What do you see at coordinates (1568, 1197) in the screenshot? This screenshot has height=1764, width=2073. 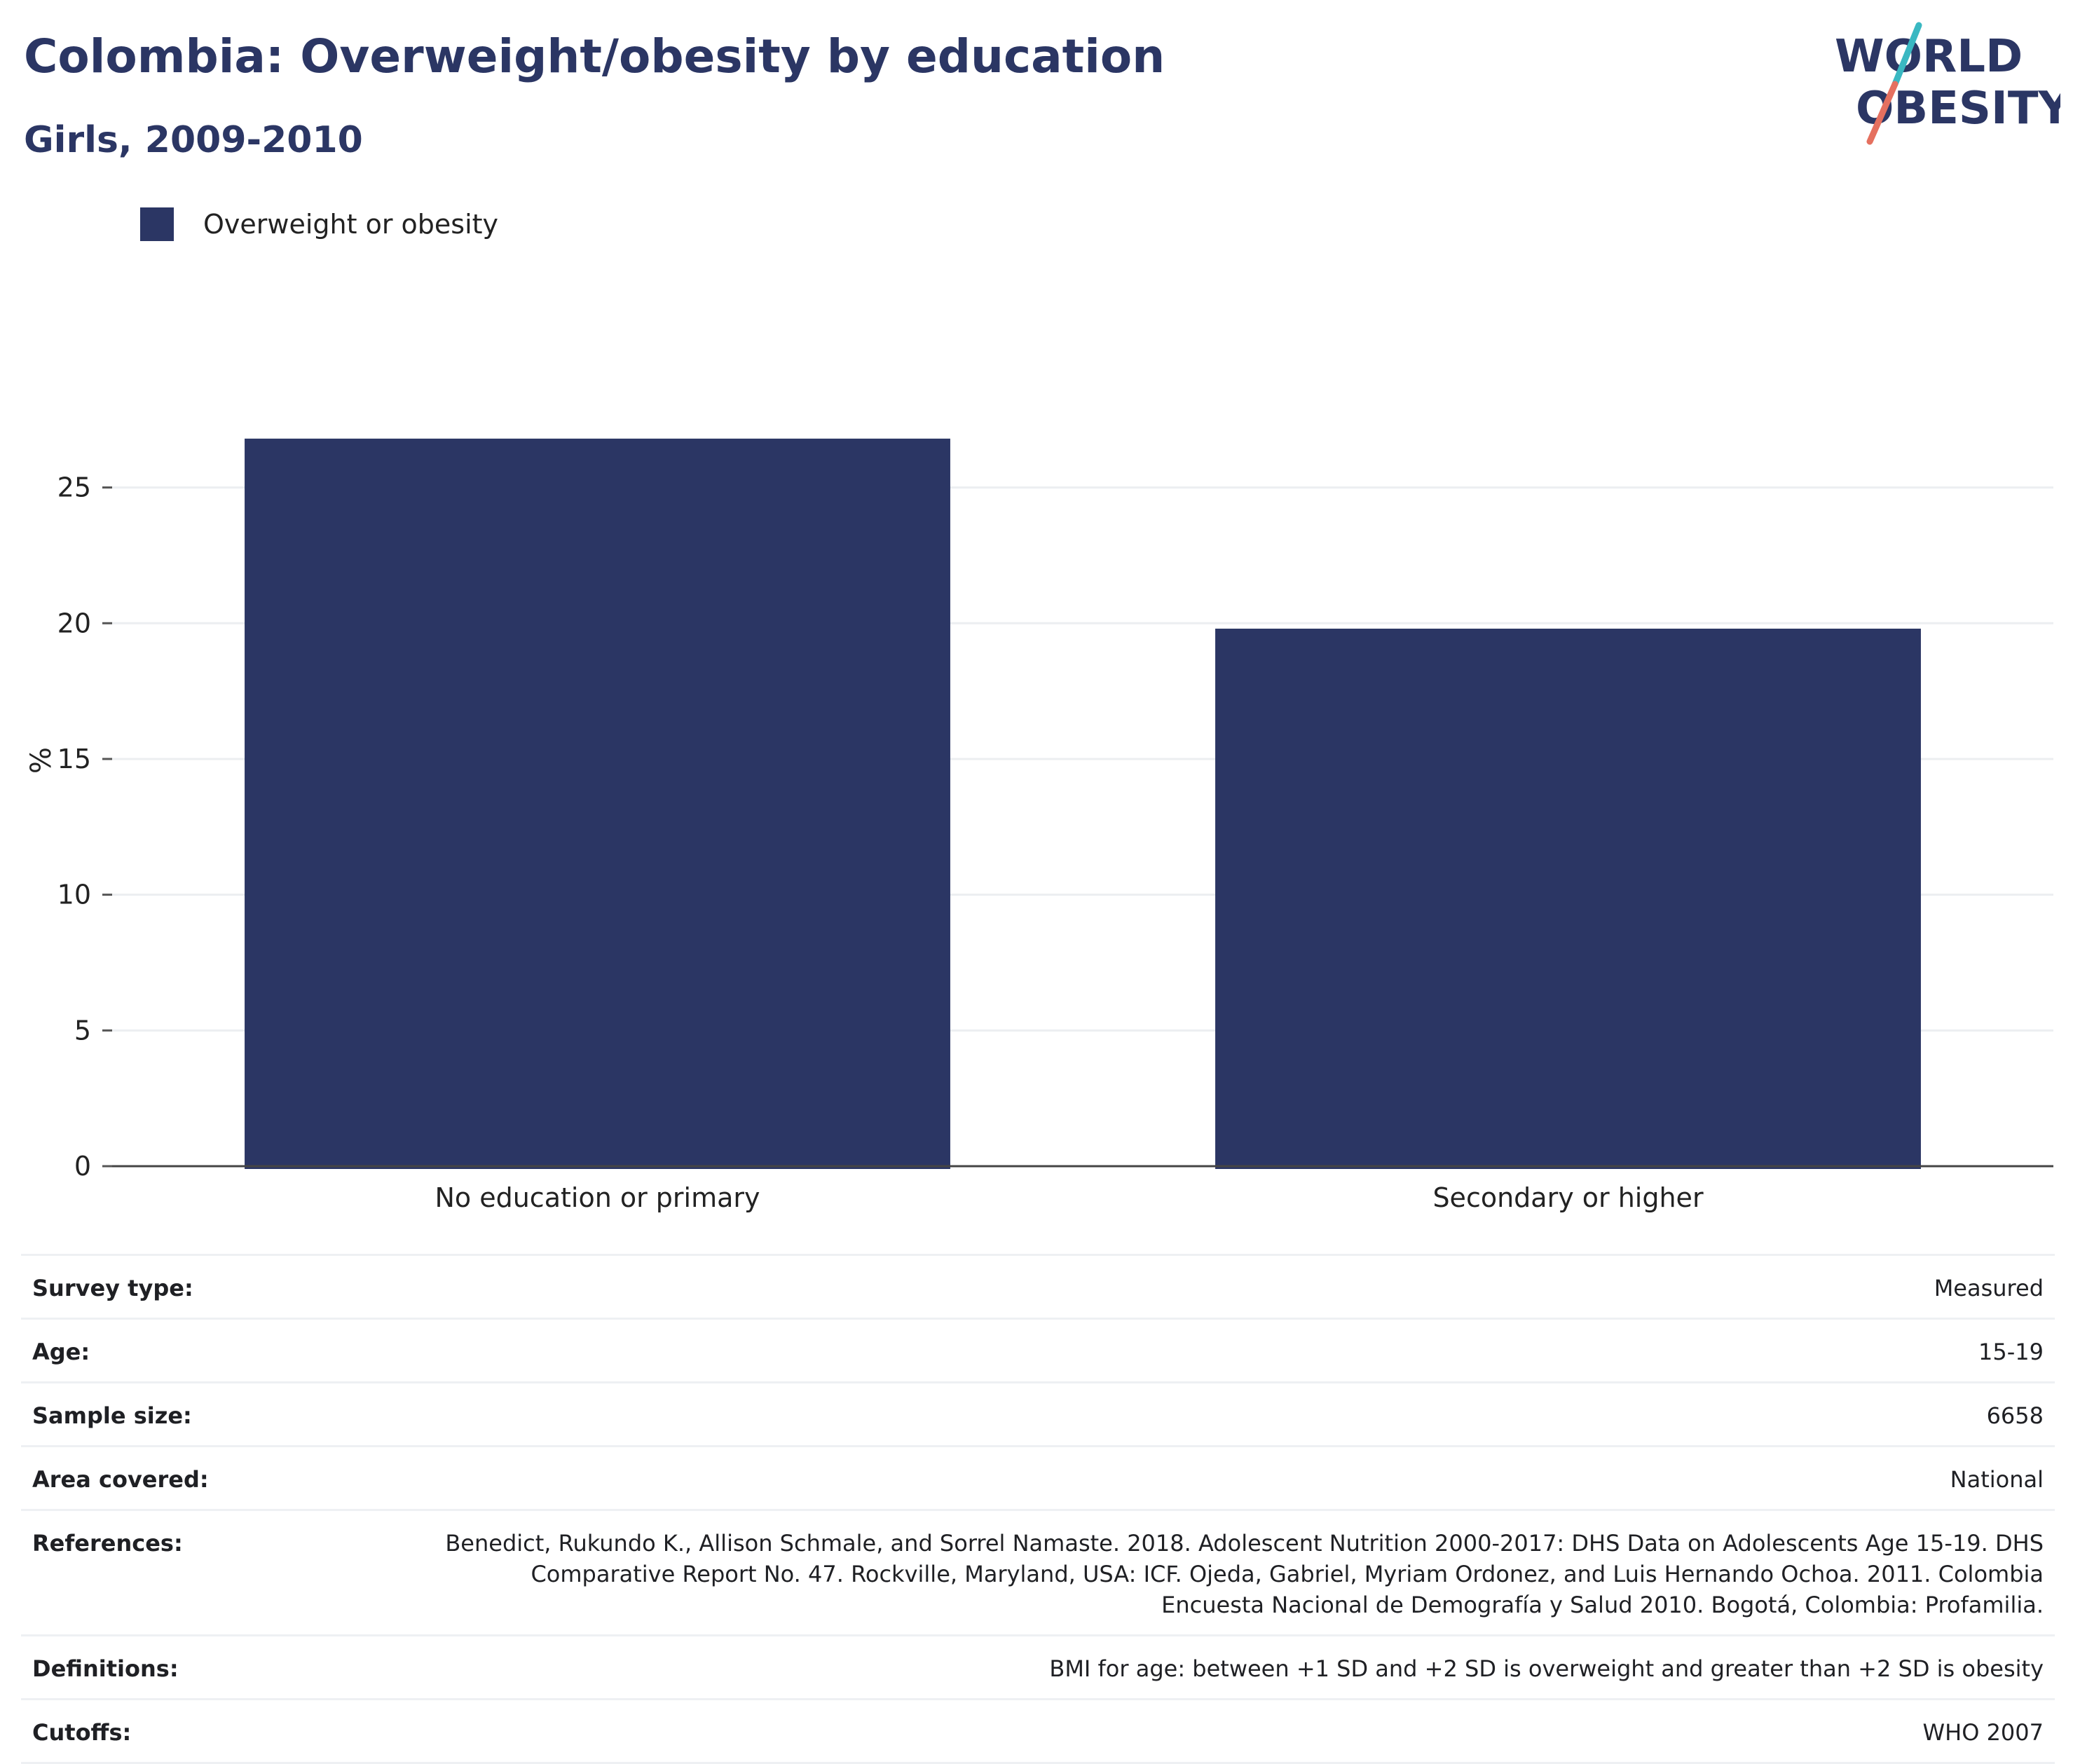 I see `x-tick-label: Secondary or higher` at bounding box center [1568, 1197].